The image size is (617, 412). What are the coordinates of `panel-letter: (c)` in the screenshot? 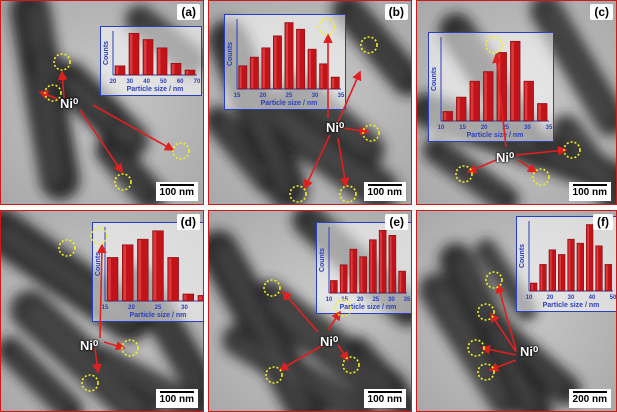 It's located at (601, 12).